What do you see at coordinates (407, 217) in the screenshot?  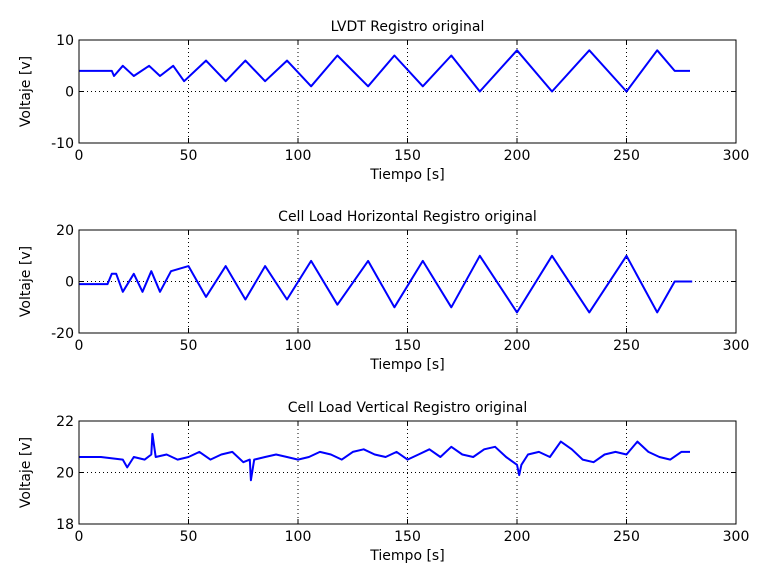 I see `subplot-title: Cell Load Horizontal Registro original` at bounding box center [407, 217].